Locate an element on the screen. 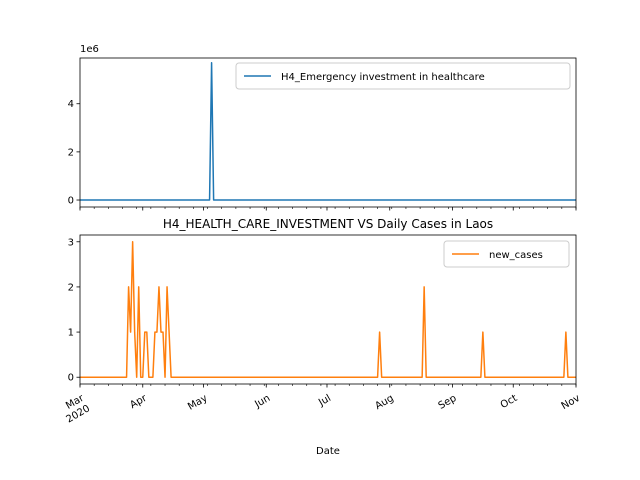 Image resolution: width=640 pixels, height=480 pixels. top-legend-box is located at coordinates (403, 76).